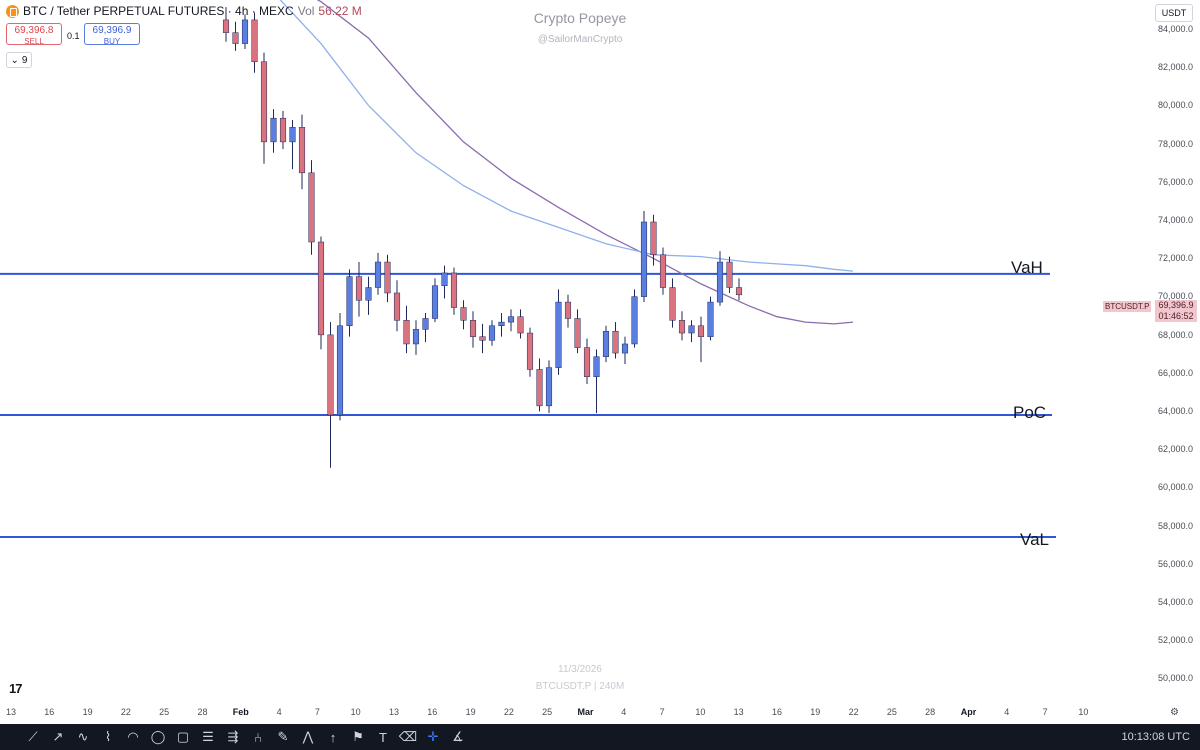 The height and width of the screenshot is (750, 1200). What do you see at coordinates (1176, 678) in the screenshot?
I see `price-axis-label: 50,000.0` at bounding box center [1176, 678].